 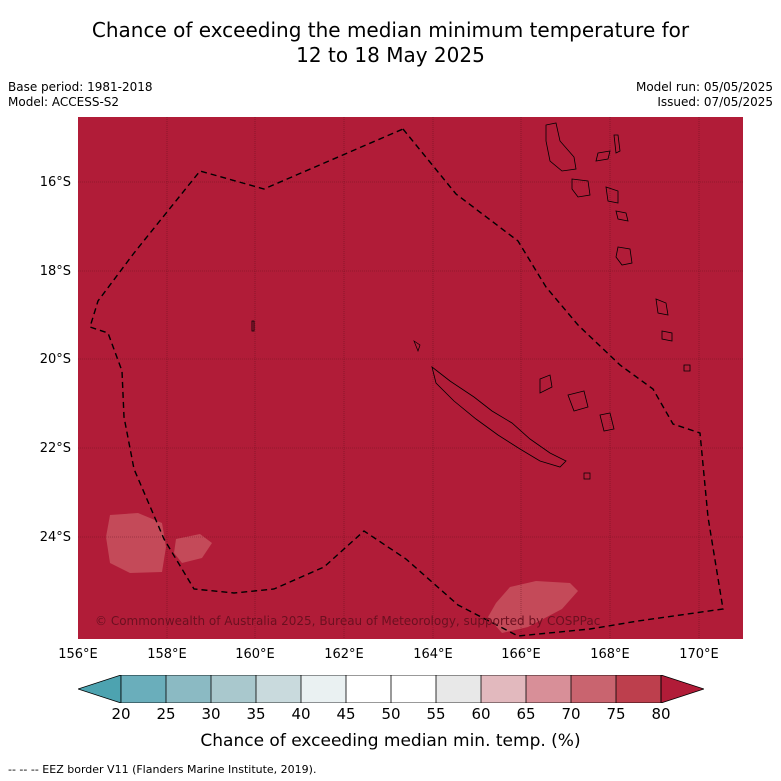 What do you see at coordinates (55, 359) in the screenshot?
I see `lat-label-20s: 20°S` at bounding box center [55, 359].